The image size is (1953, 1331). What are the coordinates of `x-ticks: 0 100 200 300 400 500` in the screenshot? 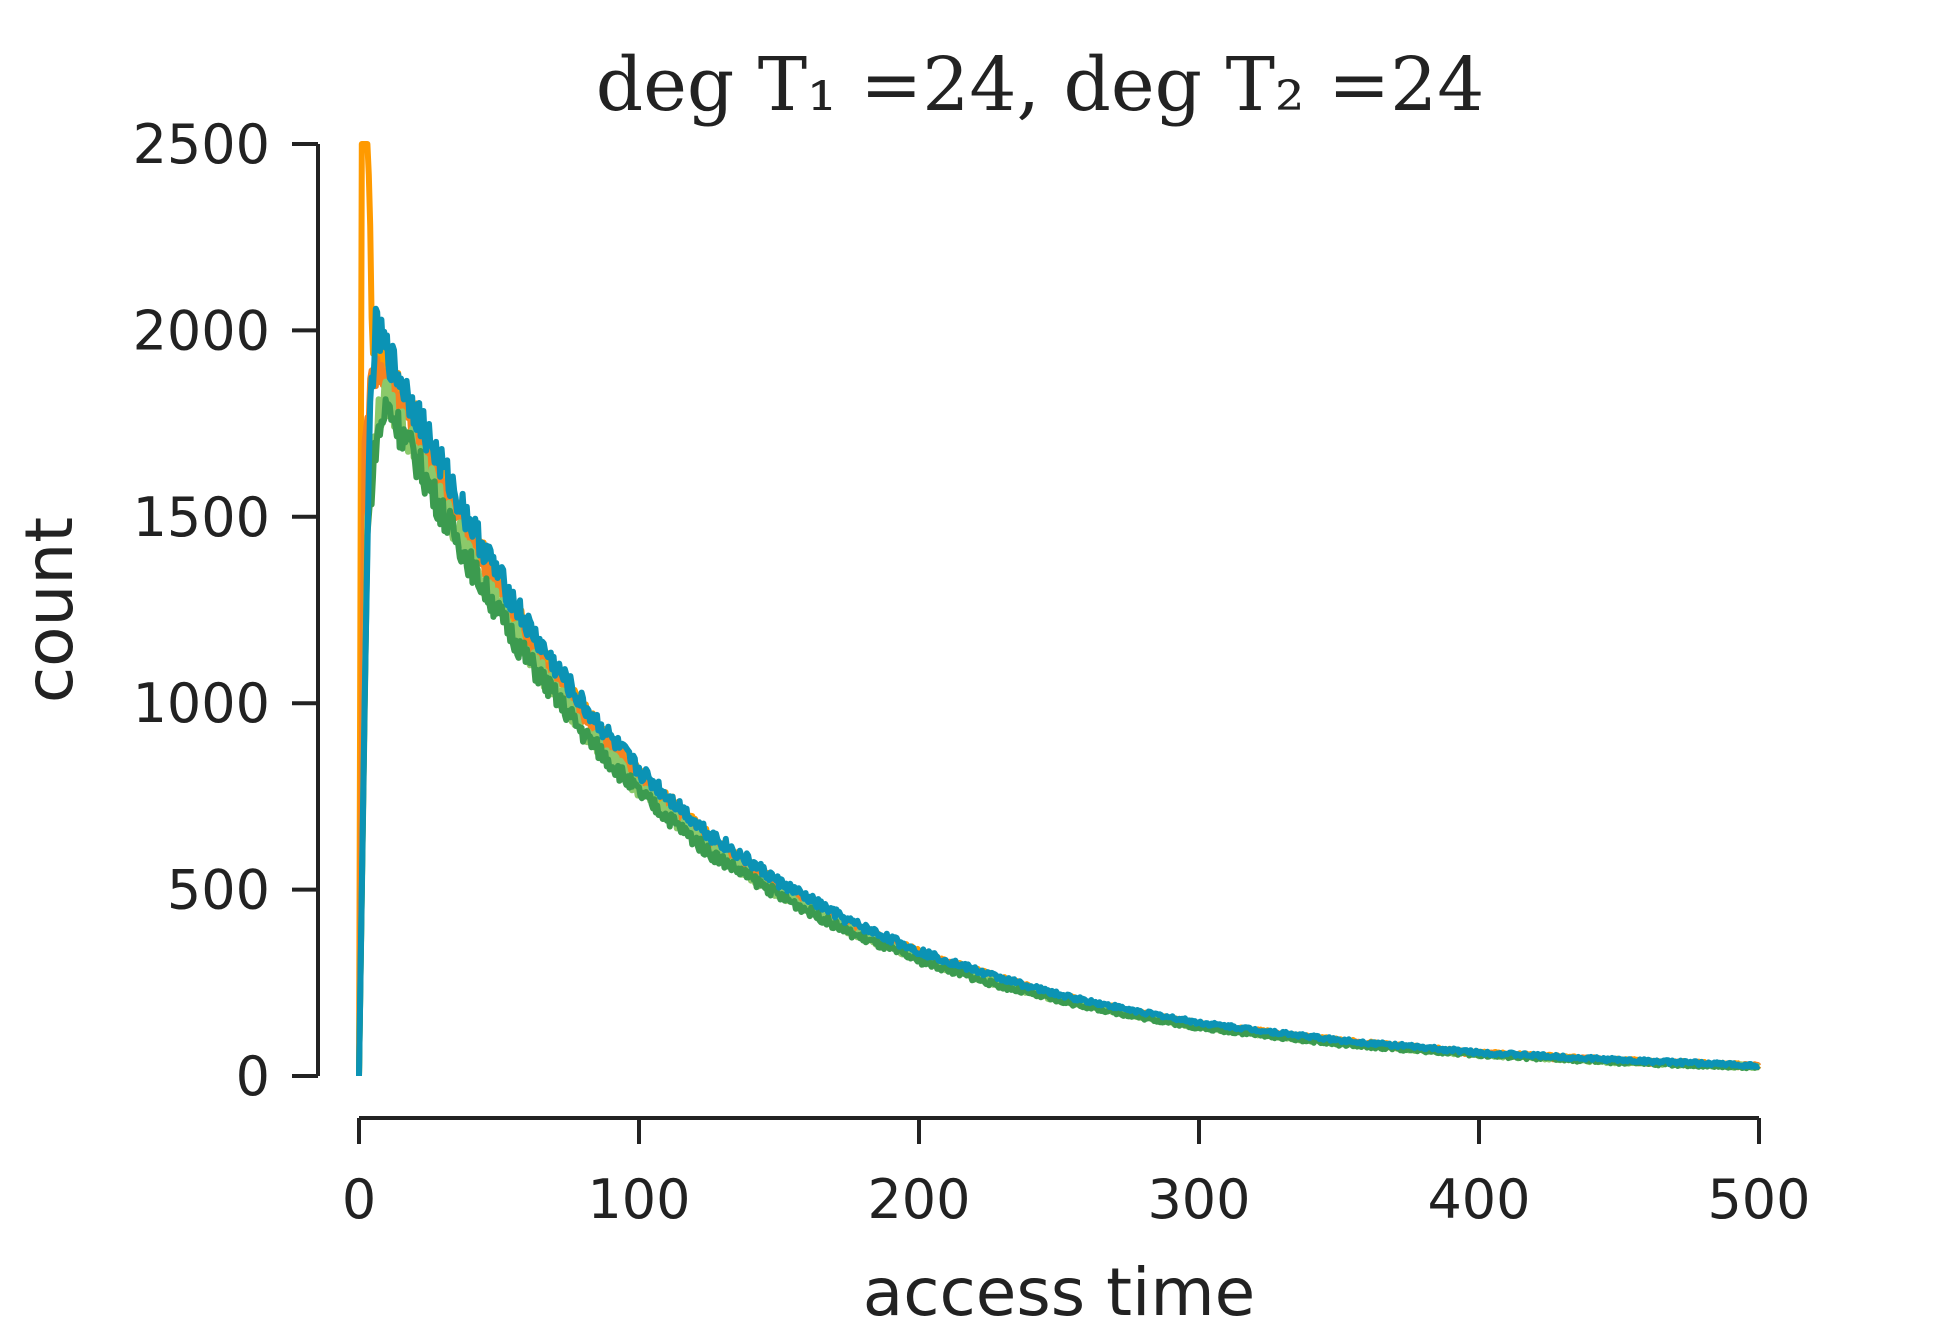 It's located at (1076, 1174).